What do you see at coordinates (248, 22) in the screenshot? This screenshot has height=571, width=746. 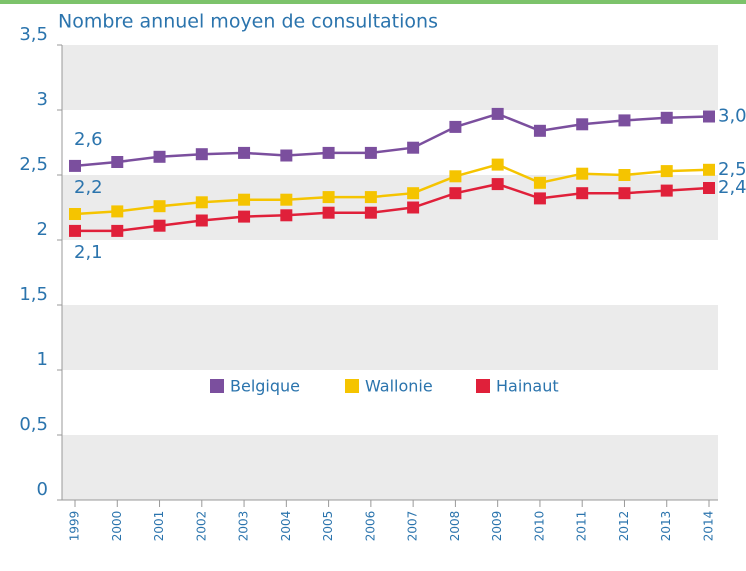 I see `chart-title: Nombre annuel moyen de consultations` at bounding box center [248, 22].